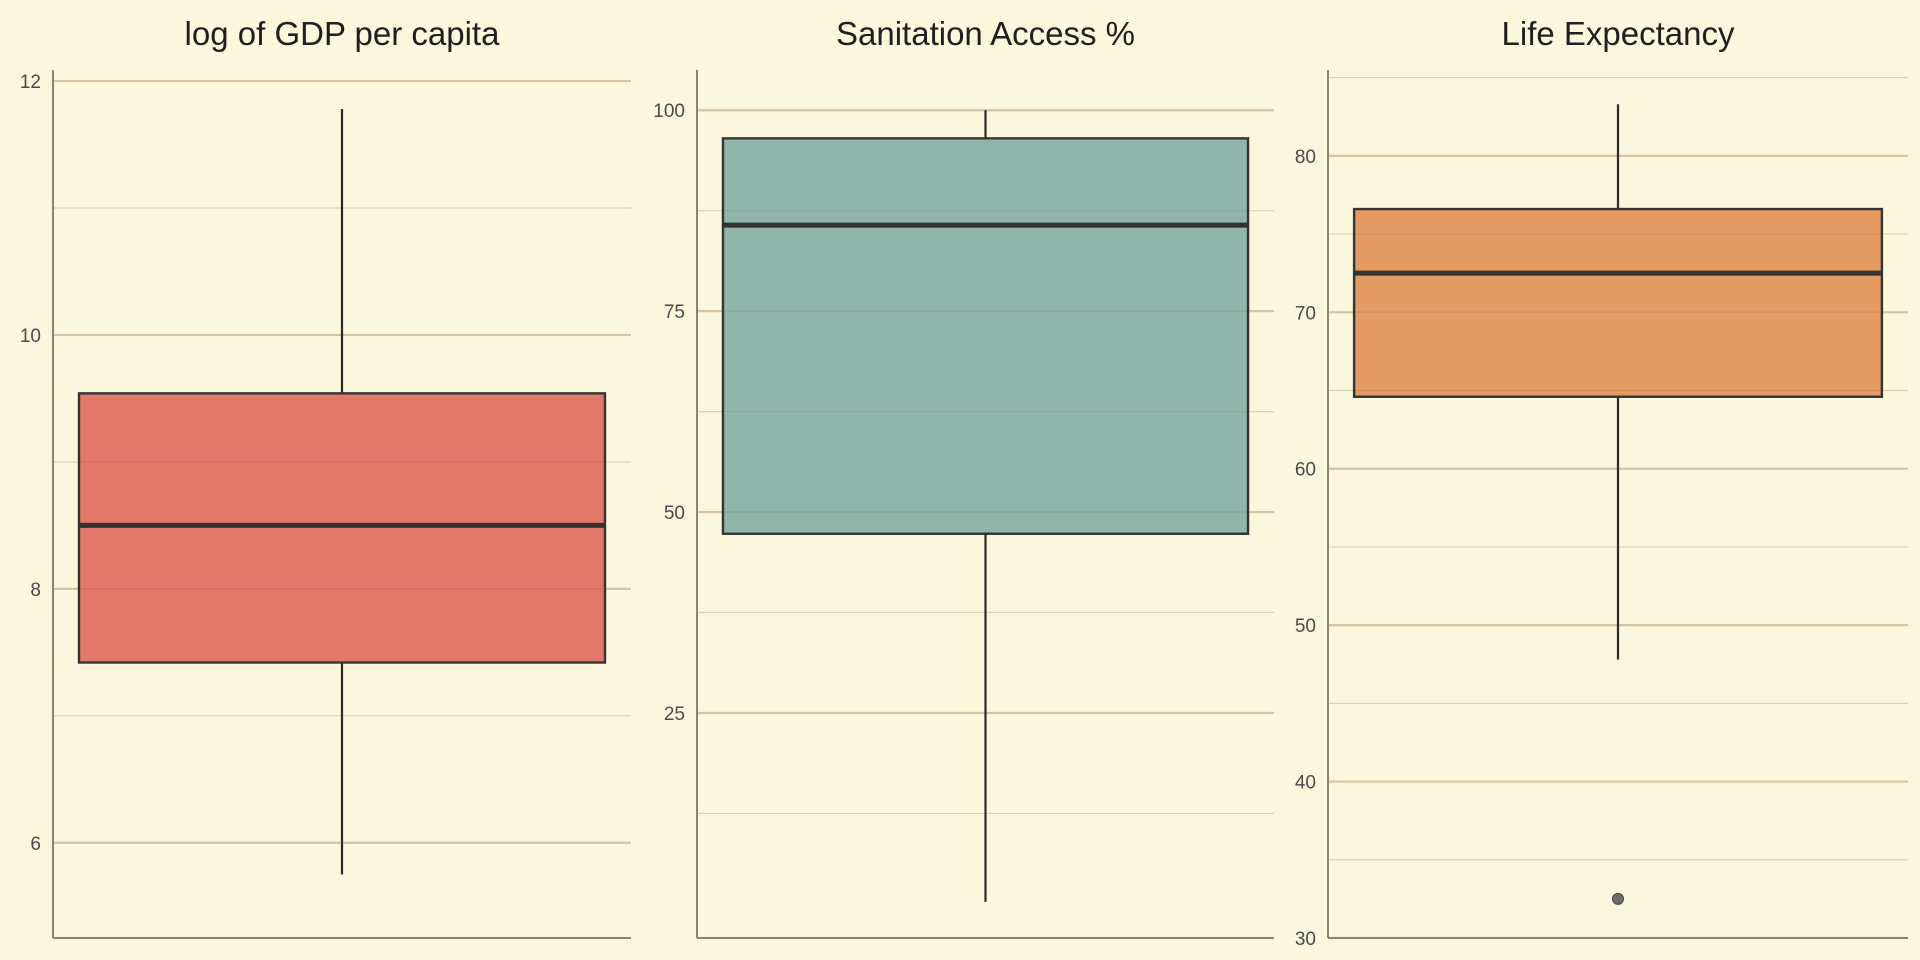  I want to click on outlier-point, so click(1618, 898).